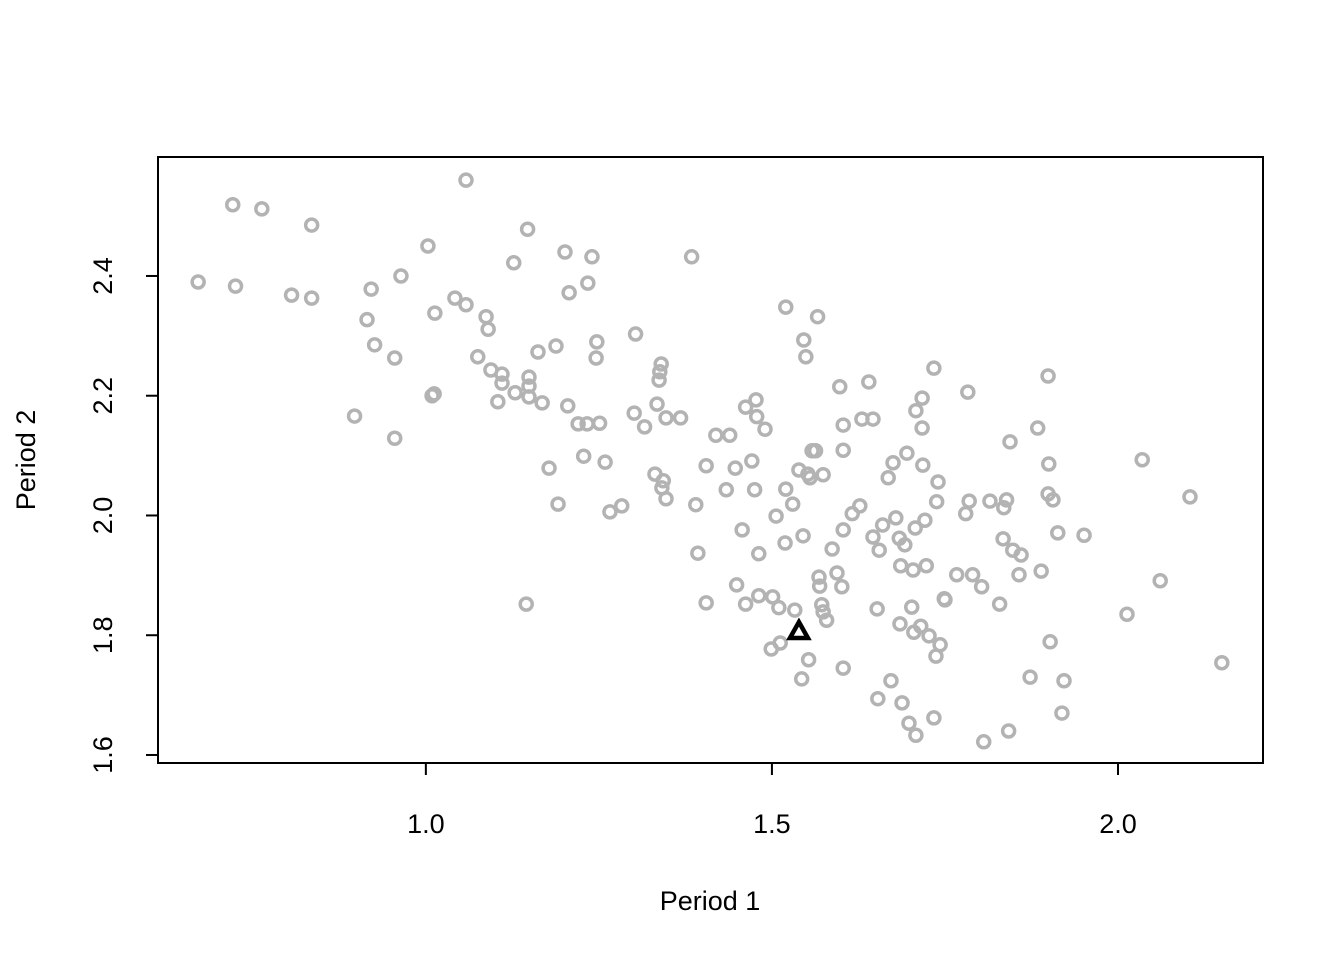 The image size is (1344, 960). Describe the element at coordinates (772, 824) in the screenshot. I see `x-tick-label: 1.5` at that location.